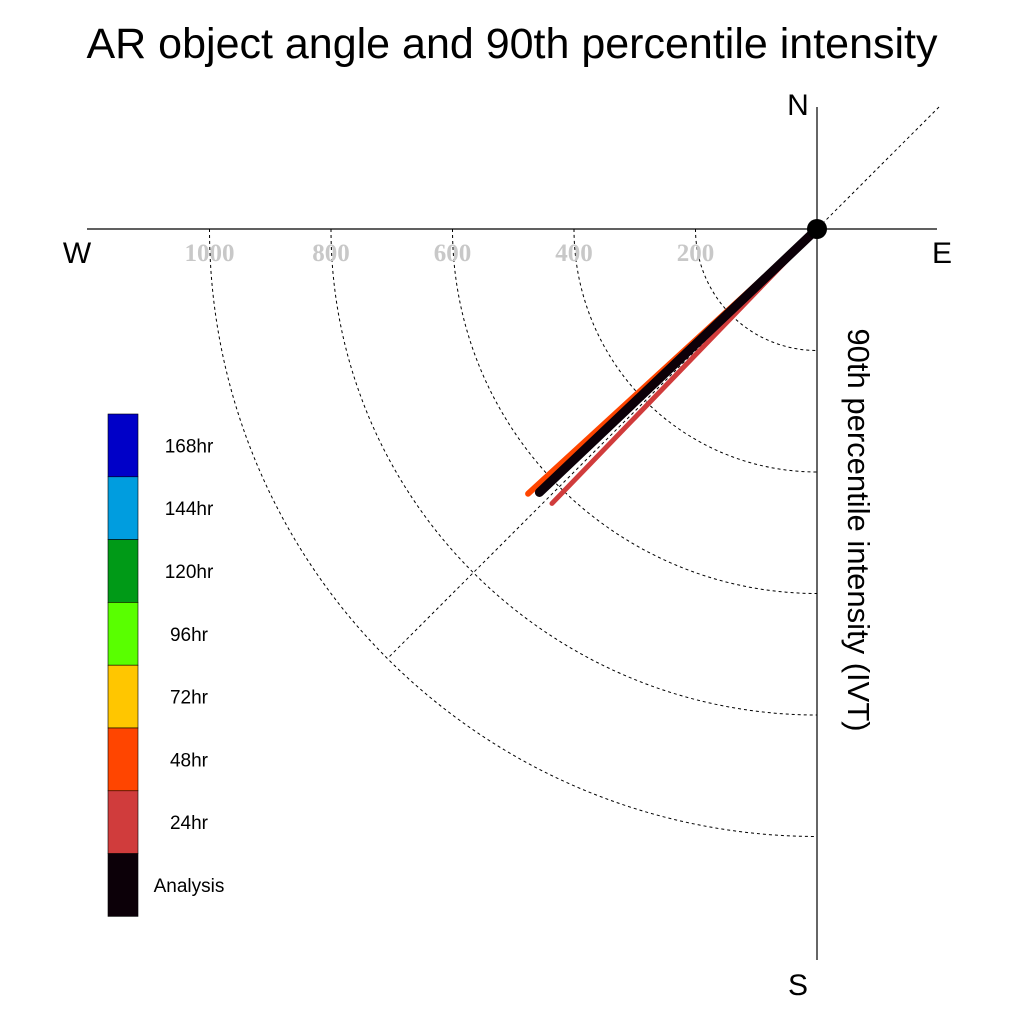 The width and height of the screenshot is (1024, 1024). Describe the element at coordinates (574, 253) in the screenshot. I see `ring-label-400: 400` at that location.